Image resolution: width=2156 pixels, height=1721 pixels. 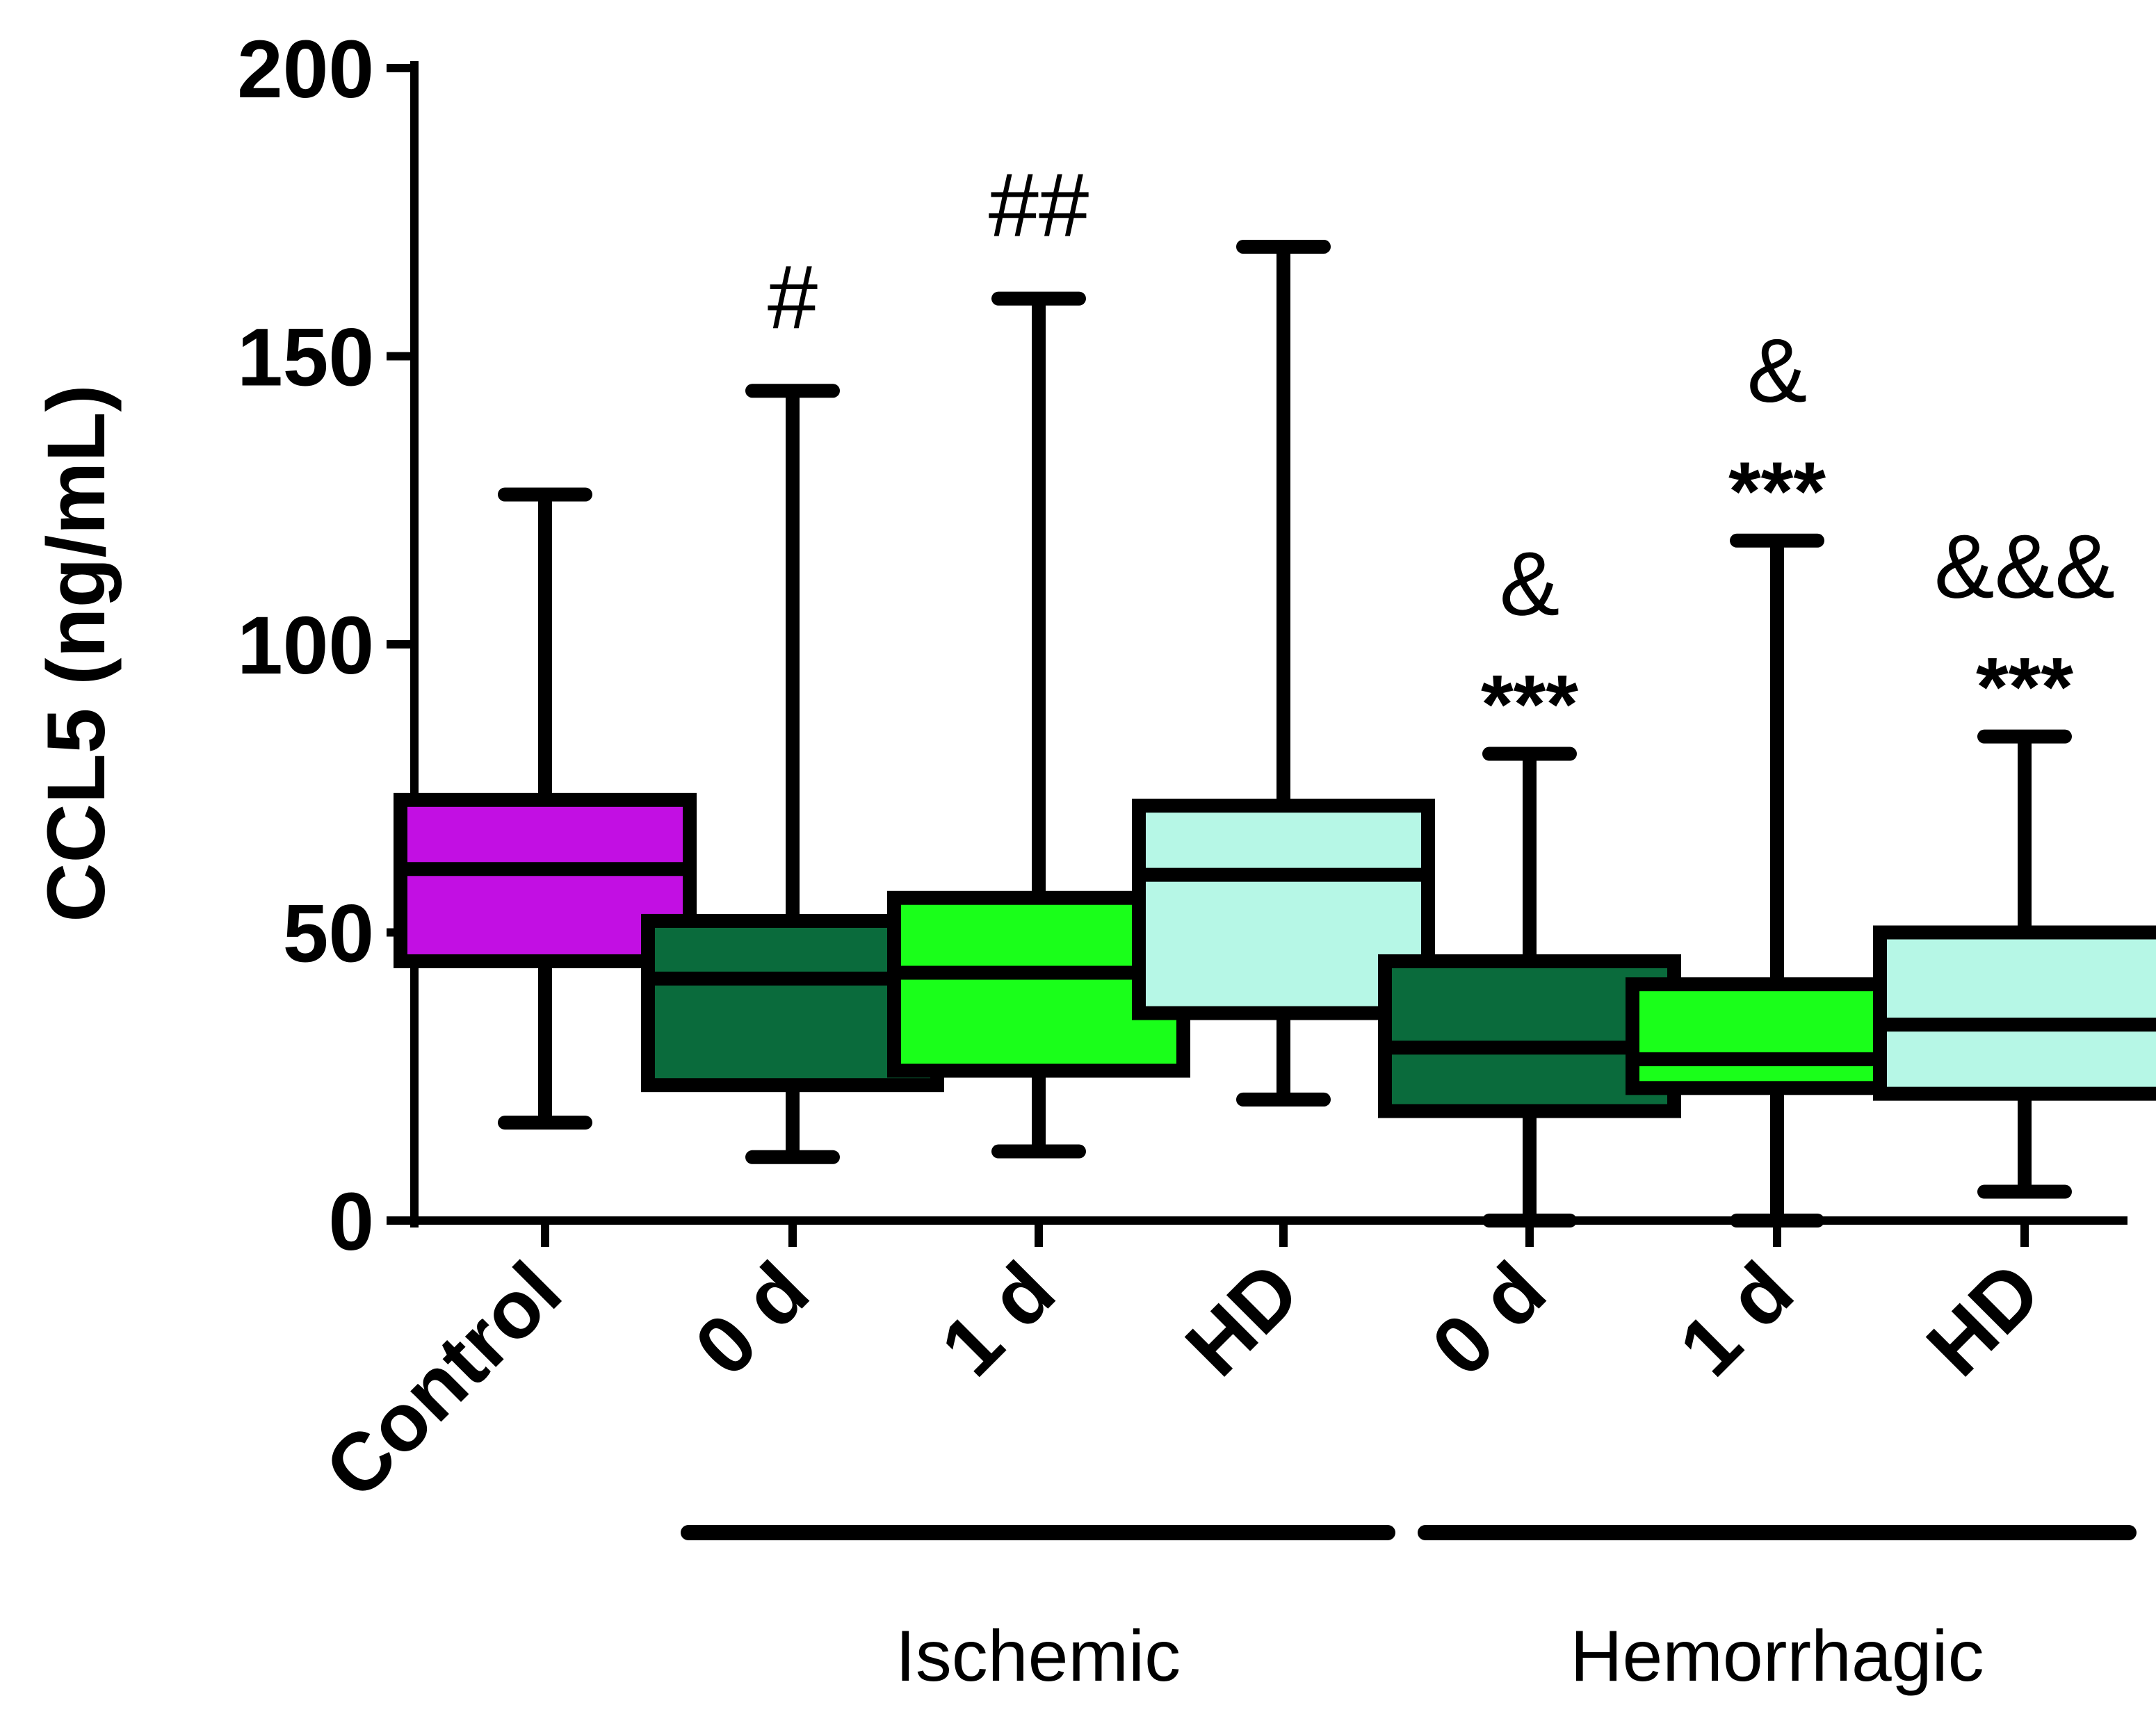 I want to click on group-brackets: Ischemic Hemorrhagic, so click(x=1409, y=1611).